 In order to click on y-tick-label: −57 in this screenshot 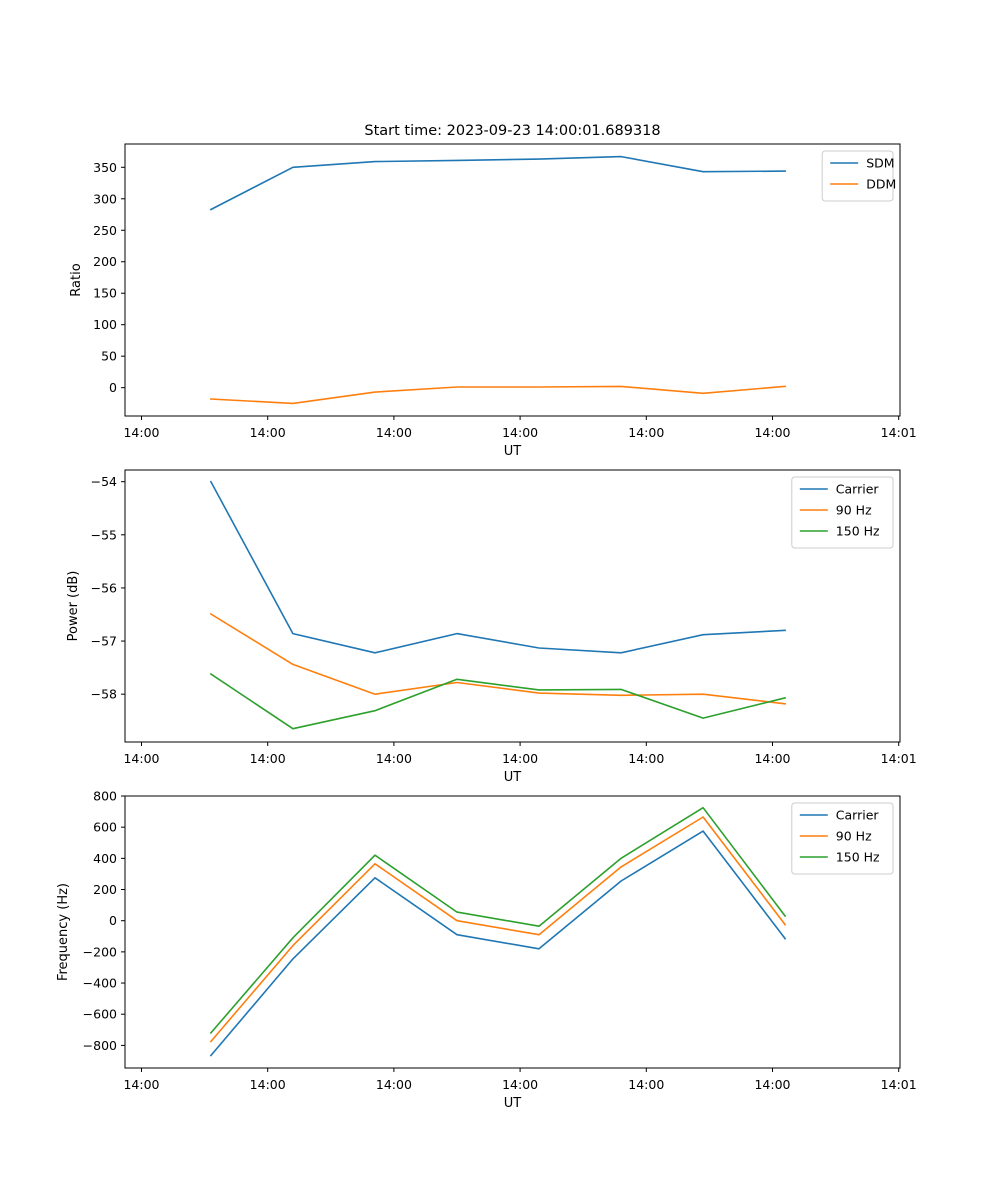, I will do `click(104, 641)`.